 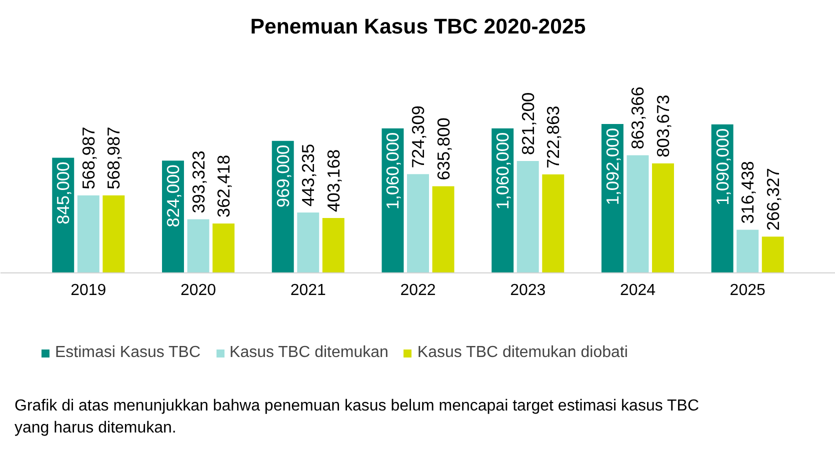 What do you see at coordinates (522, 353) in the screenshot?
I see `legend-label: Kasus TBC ditemukan diobati` at bounding box center [522, 353].